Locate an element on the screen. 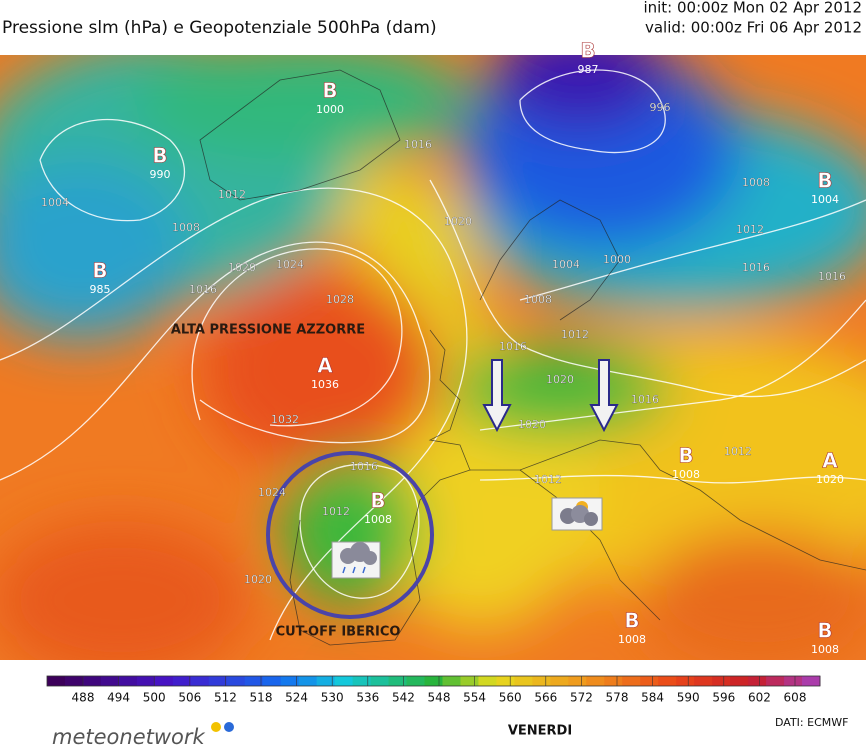  center-value: 1000 is located at coordinates (330, 109).